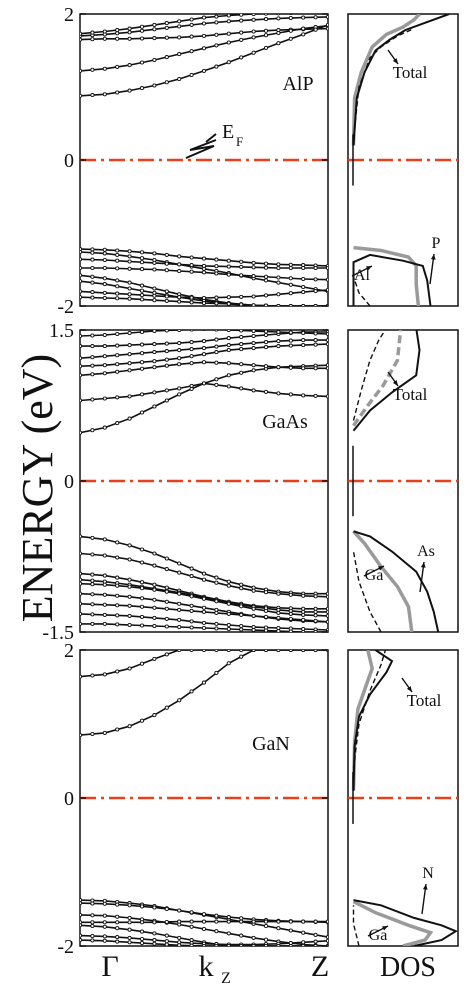 This screenshot has width=466, height=987. I want to click on fermi-label: E, so click(228, 132).